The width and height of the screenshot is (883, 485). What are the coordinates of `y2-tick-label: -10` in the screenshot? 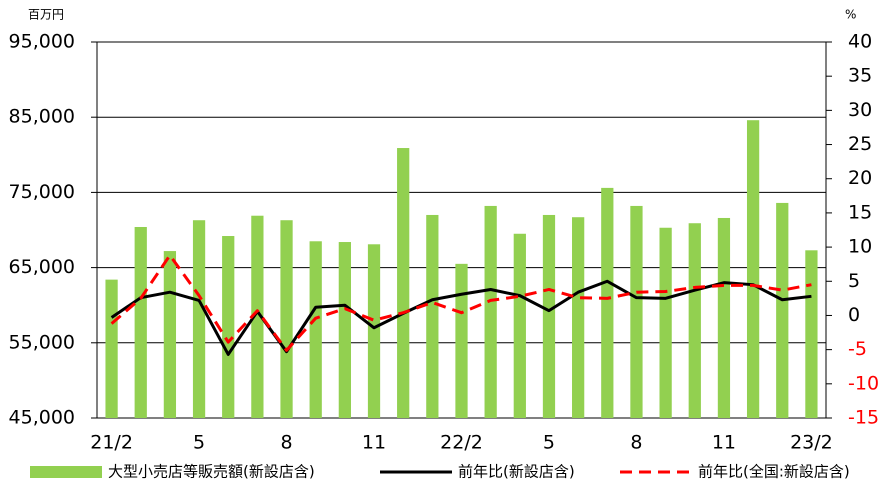 It's located at (863, 383).